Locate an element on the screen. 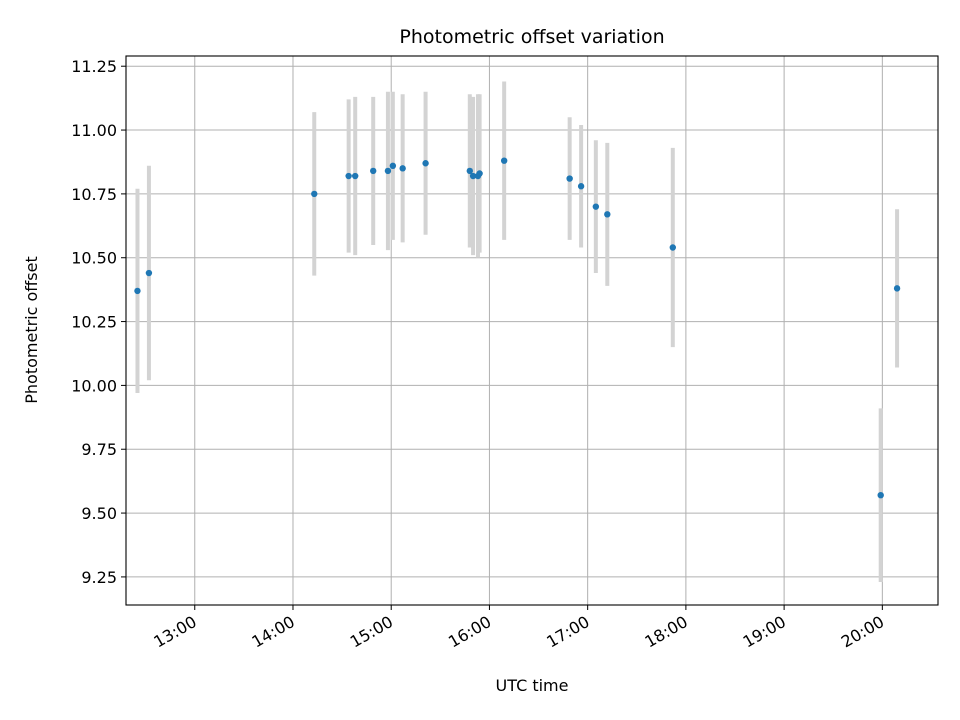 This screenshot has height=720, width=960. y-tick-label: 10.75 is located at coordinates (94, 194).